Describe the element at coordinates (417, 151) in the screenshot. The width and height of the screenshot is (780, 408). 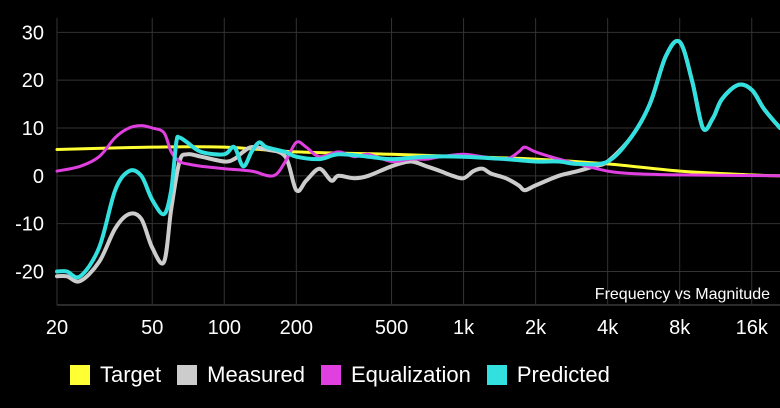
I see `series-line-equalization` at that location.